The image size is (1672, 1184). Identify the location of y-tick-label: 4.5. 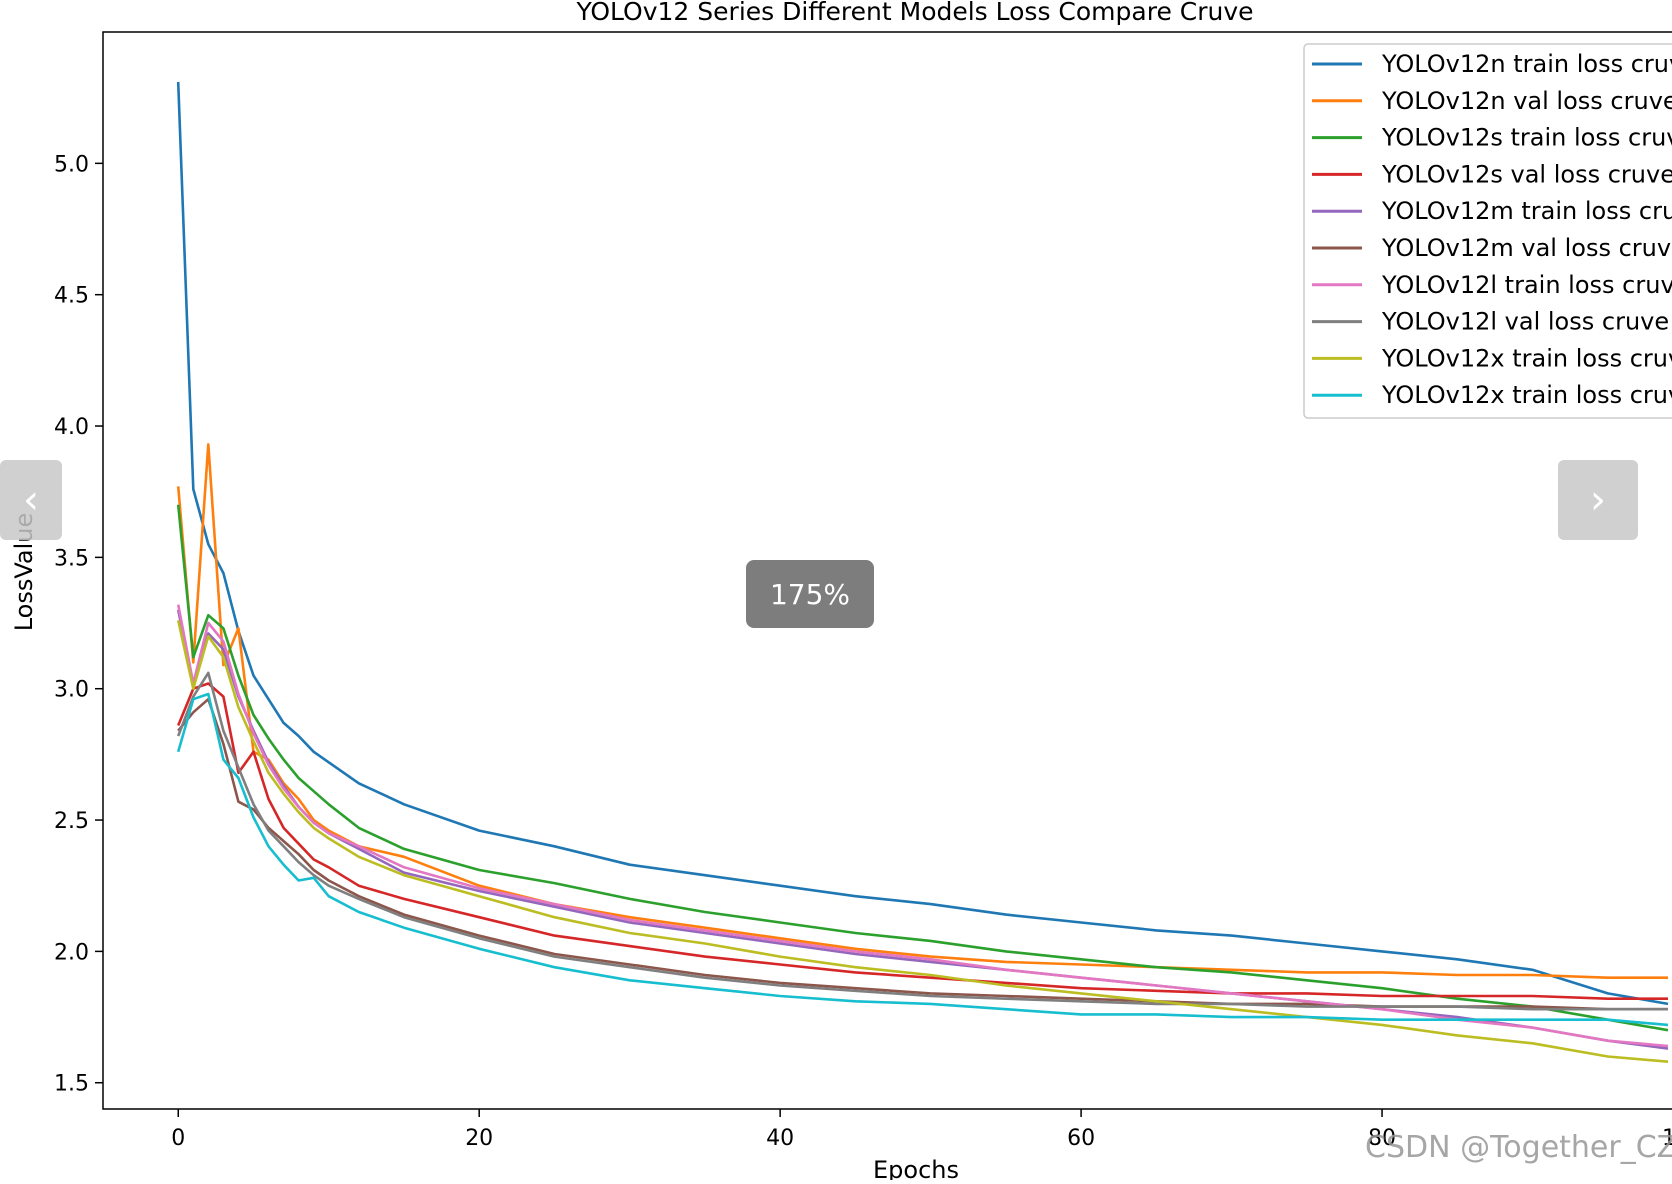
(71, 296).